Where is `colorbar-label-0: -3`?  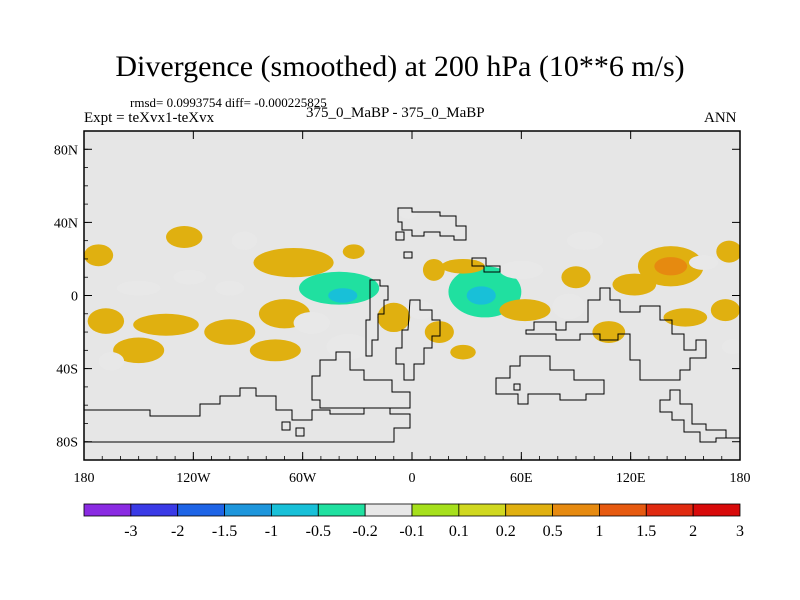
colorbar-label-0: -3 is located at coordinates (130, 531).